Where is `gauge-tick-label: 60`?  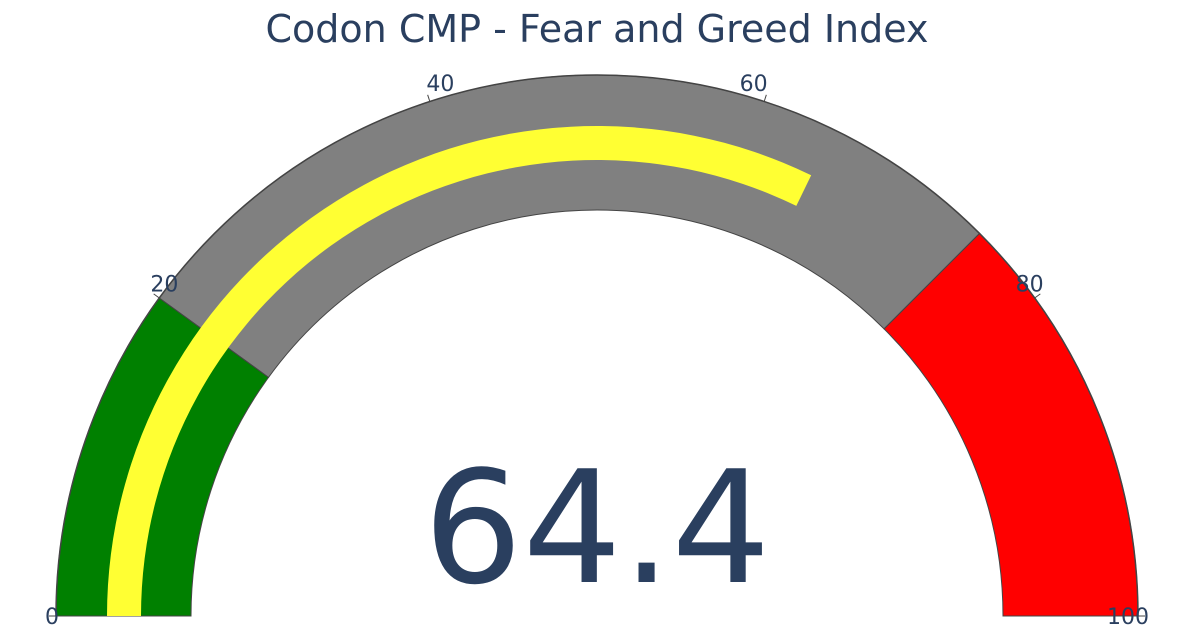
gauge-tick-label: 60 is located at coordinates (754, 84).